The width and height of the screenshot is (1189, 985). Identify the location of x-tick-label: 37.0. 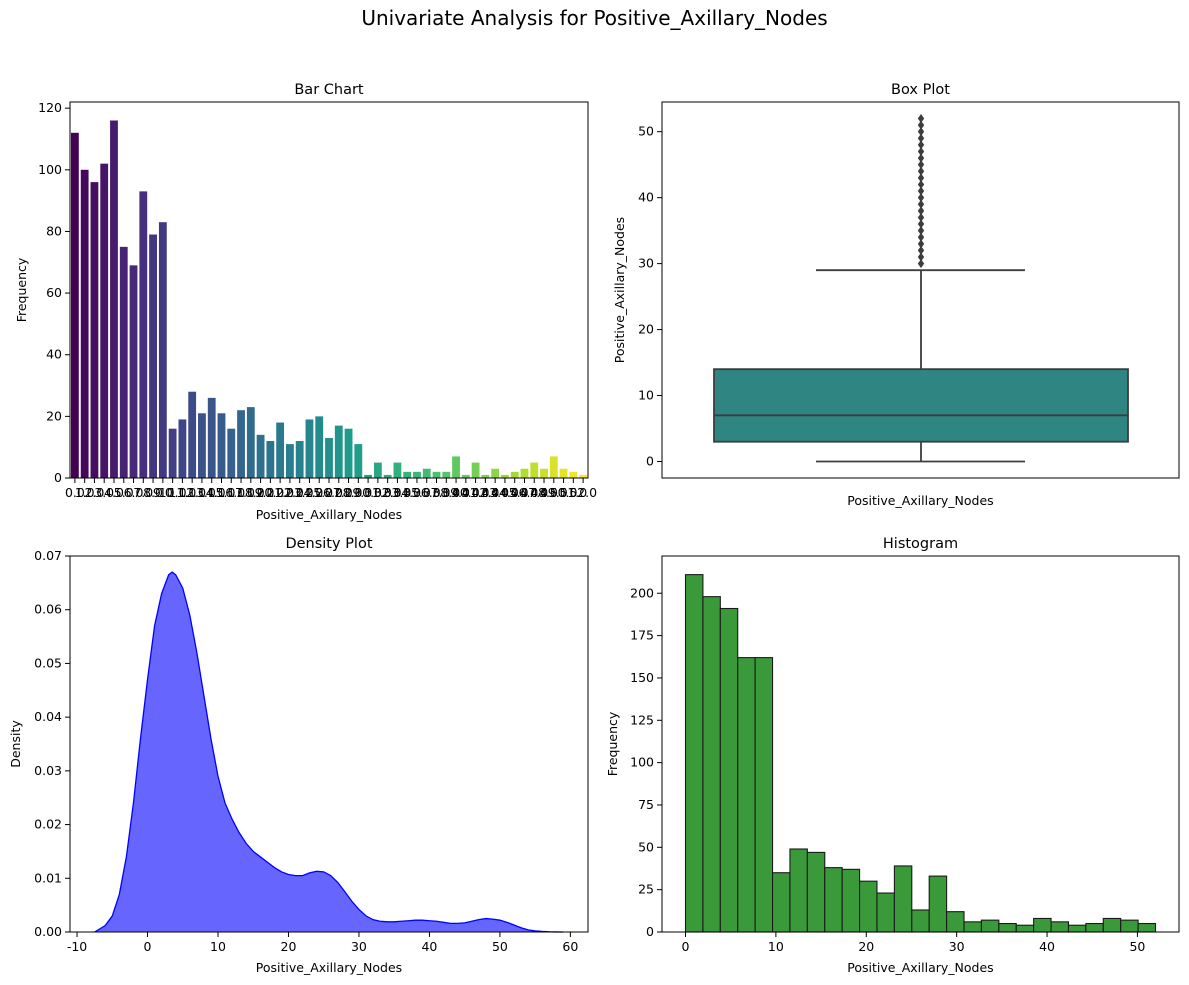
(437, 492).